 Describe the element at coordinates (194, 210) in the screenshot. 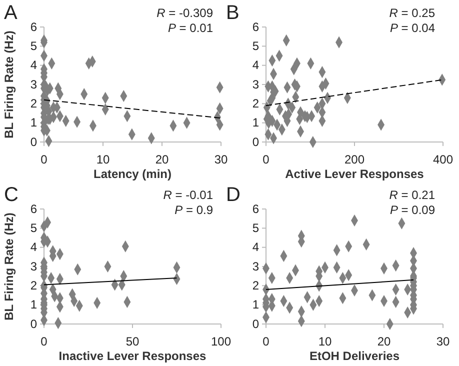

I see `annotation: P = 0.9` at that location.